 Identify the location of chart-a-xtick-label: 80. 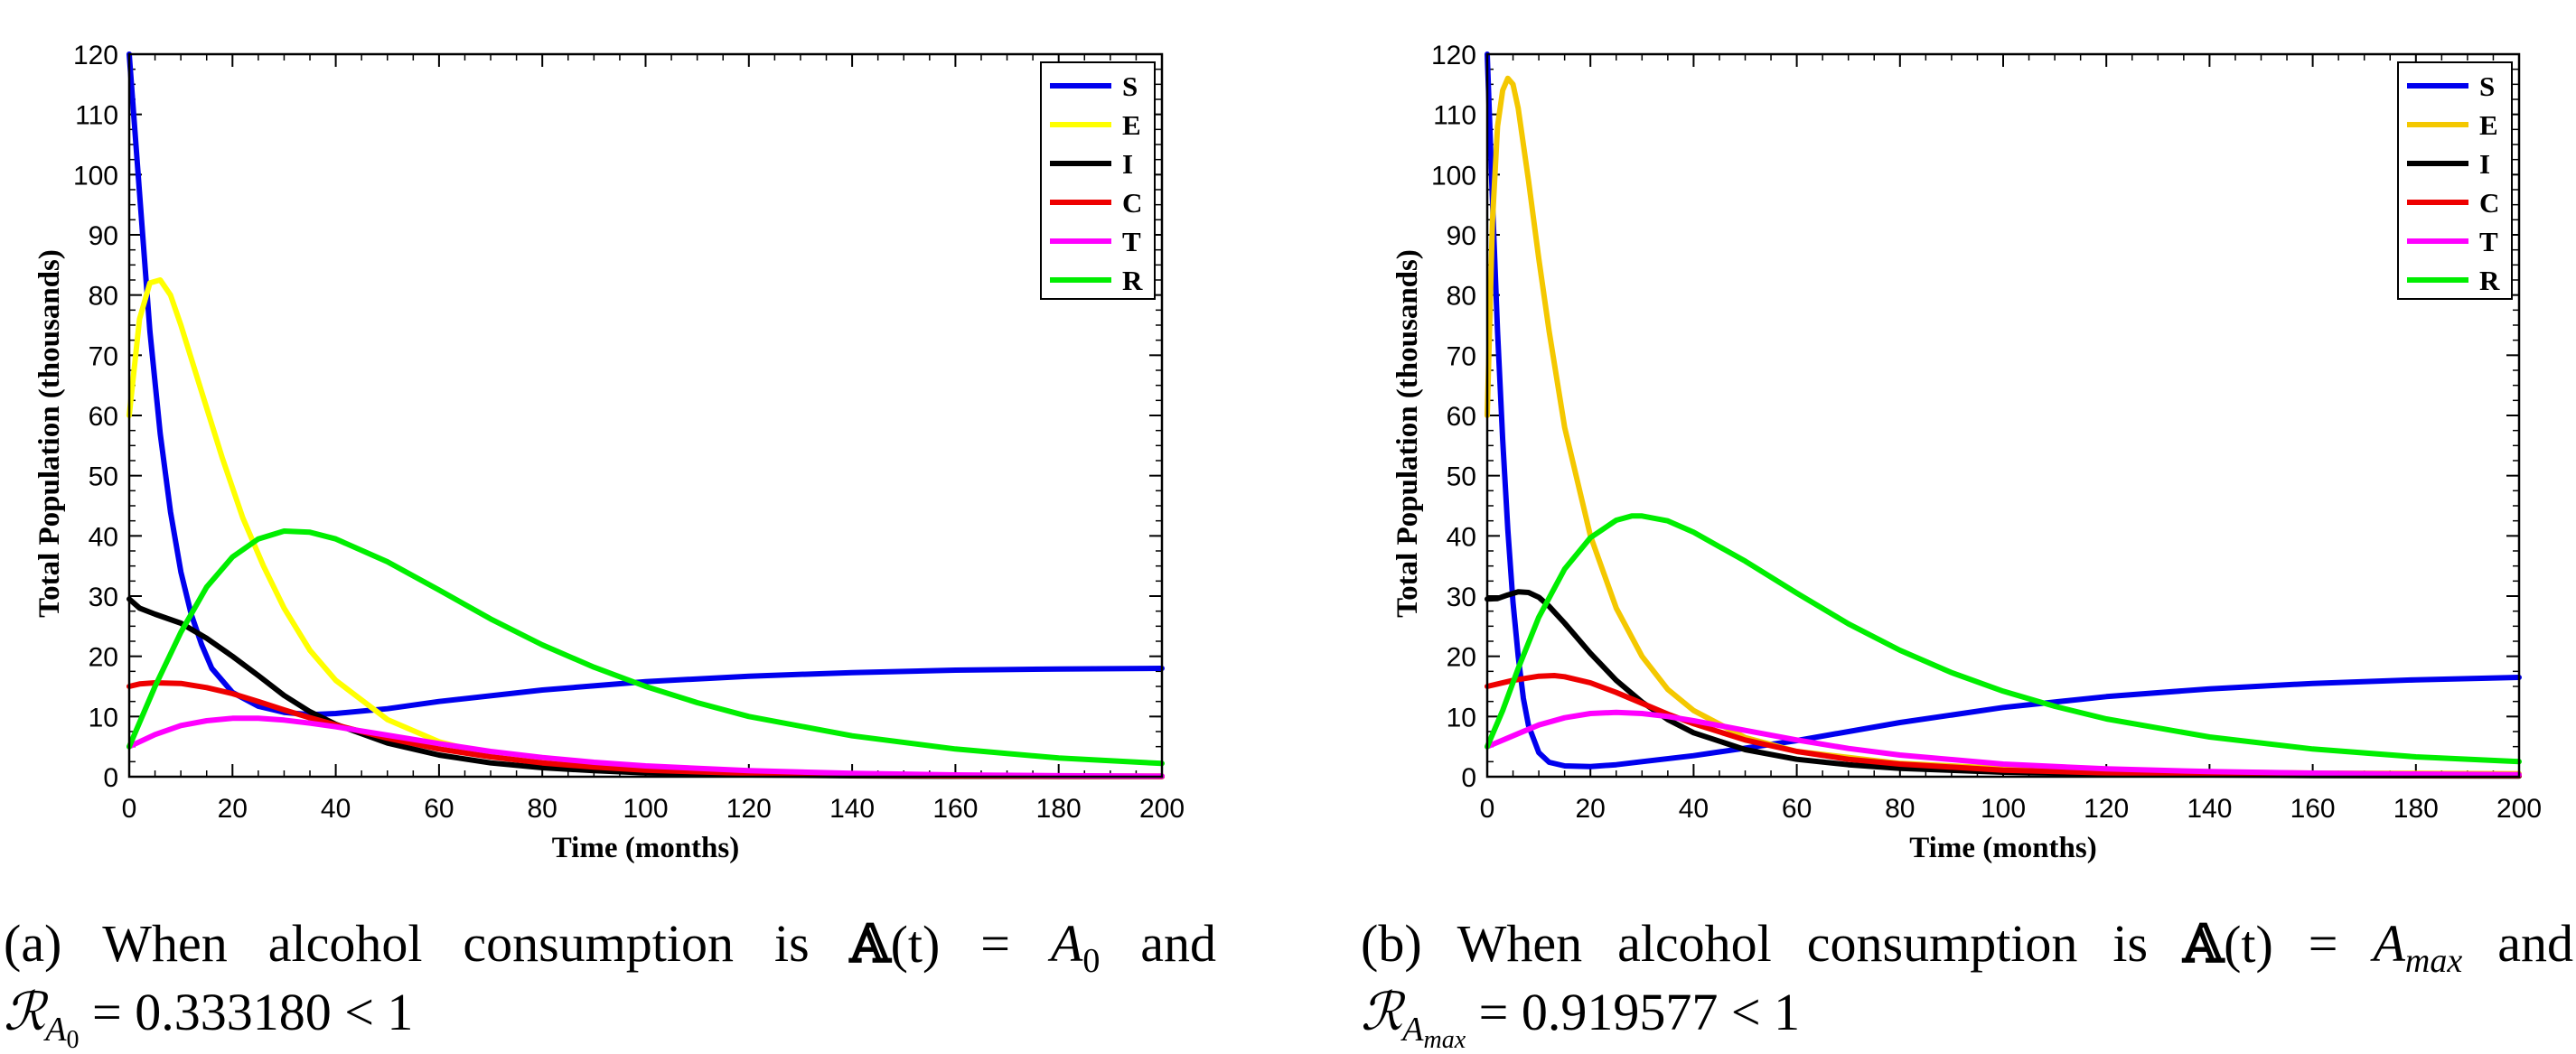
(542, 809).